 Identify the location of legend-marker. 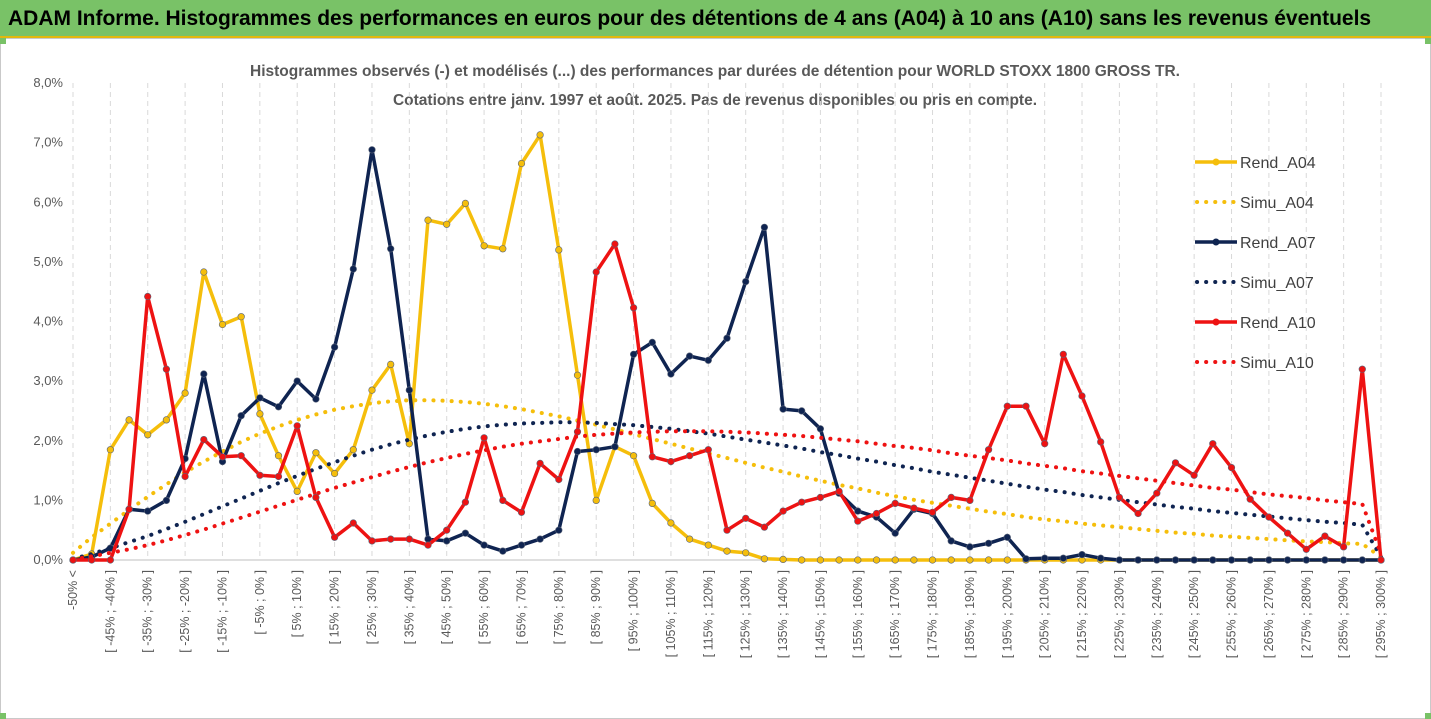
(1216, 162).